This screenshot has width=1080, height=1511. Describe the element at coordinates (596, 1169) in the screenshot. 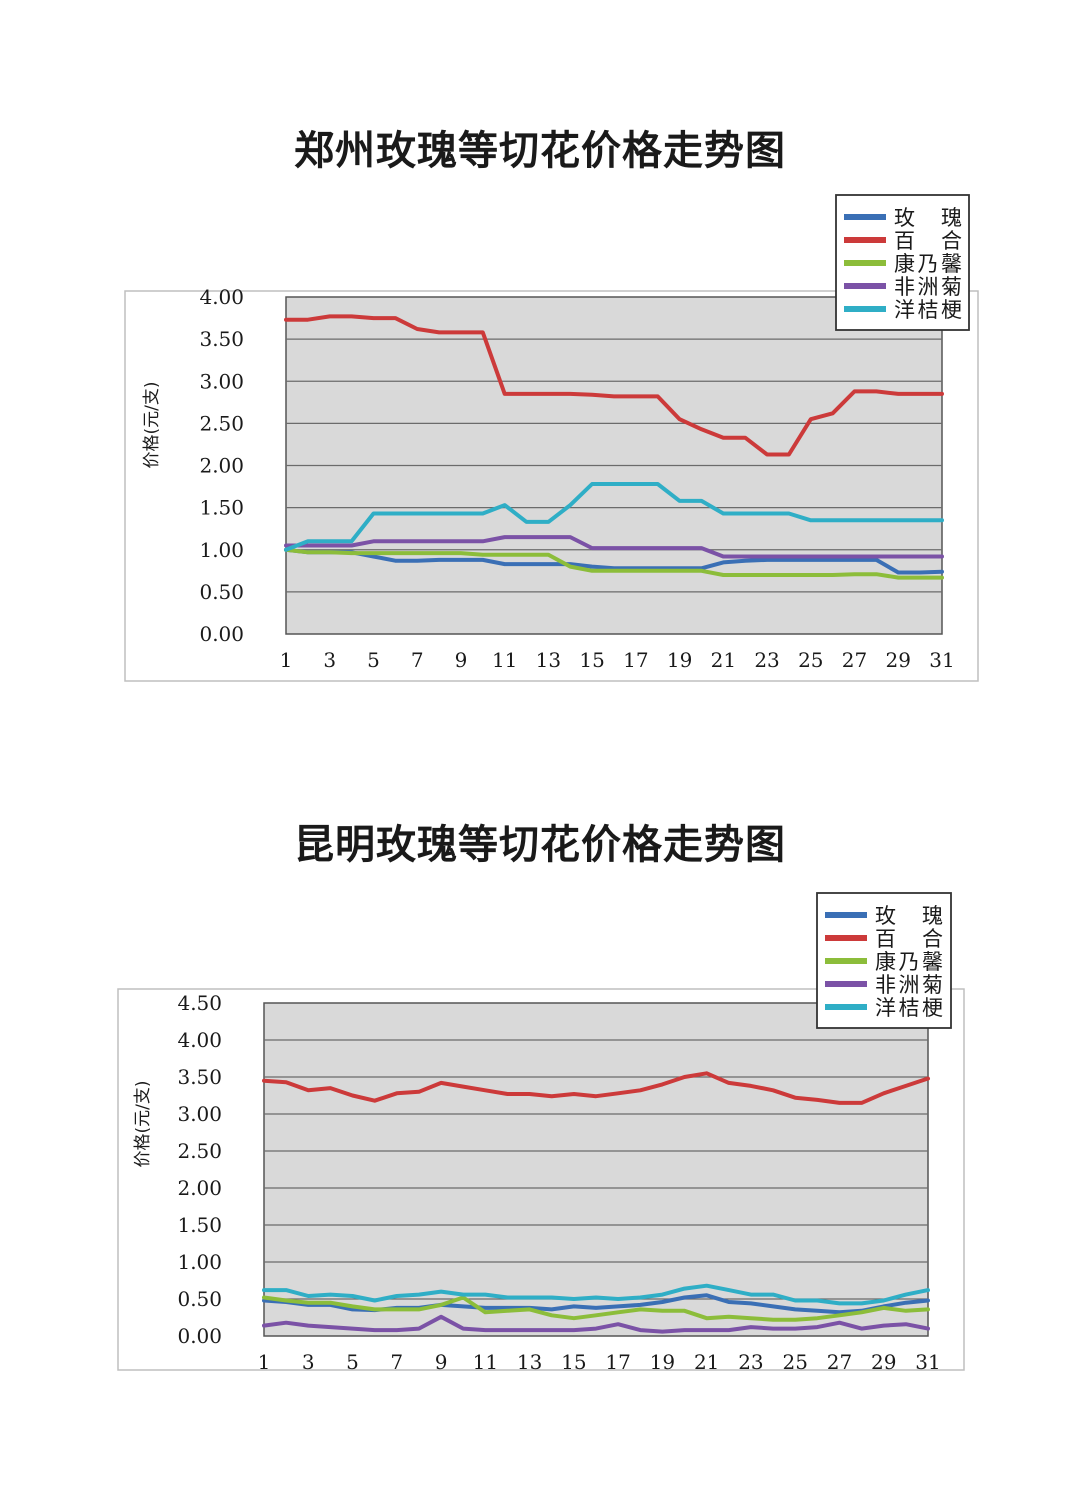

I see `plot-area` at that location.